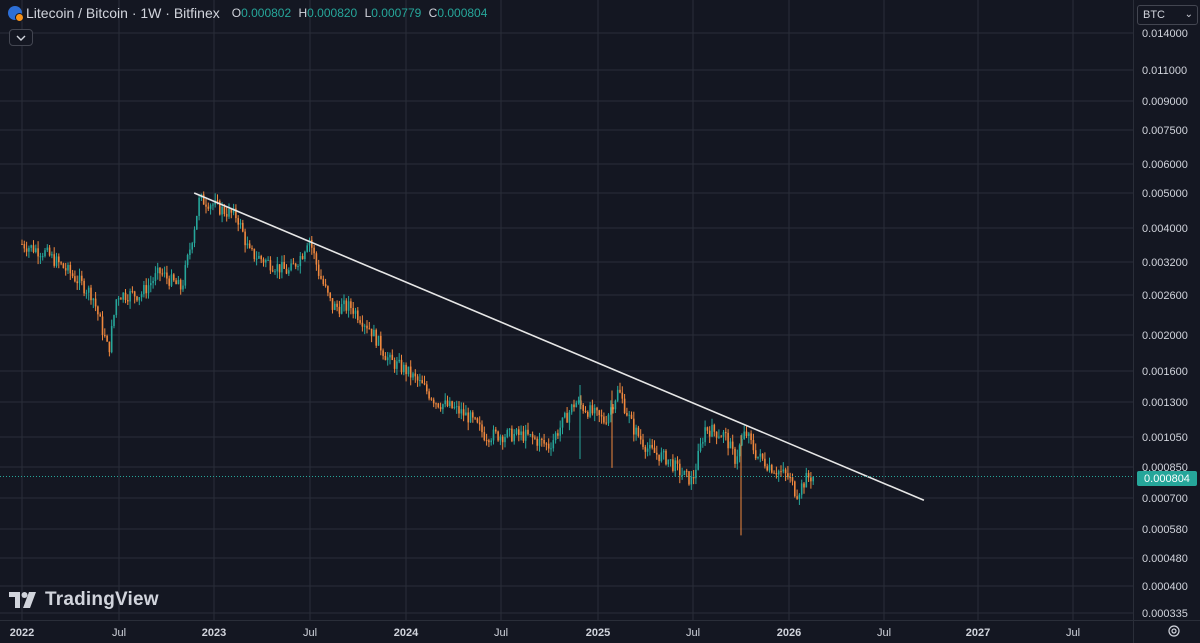 This screenshot has height=643, width=1200. I want to click on collapse-legend-button, so click(21, 37).